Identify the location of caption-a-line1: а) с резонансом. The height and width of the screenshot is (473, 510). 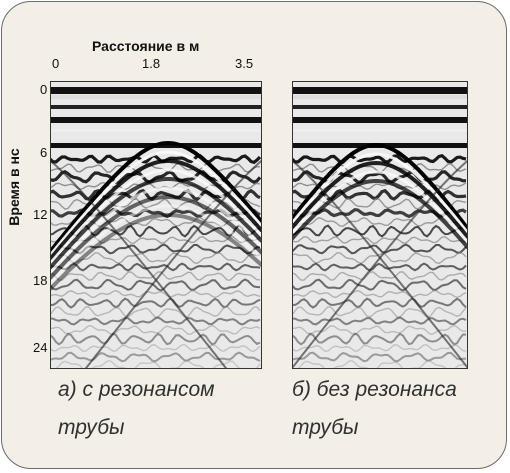
(136, 389).